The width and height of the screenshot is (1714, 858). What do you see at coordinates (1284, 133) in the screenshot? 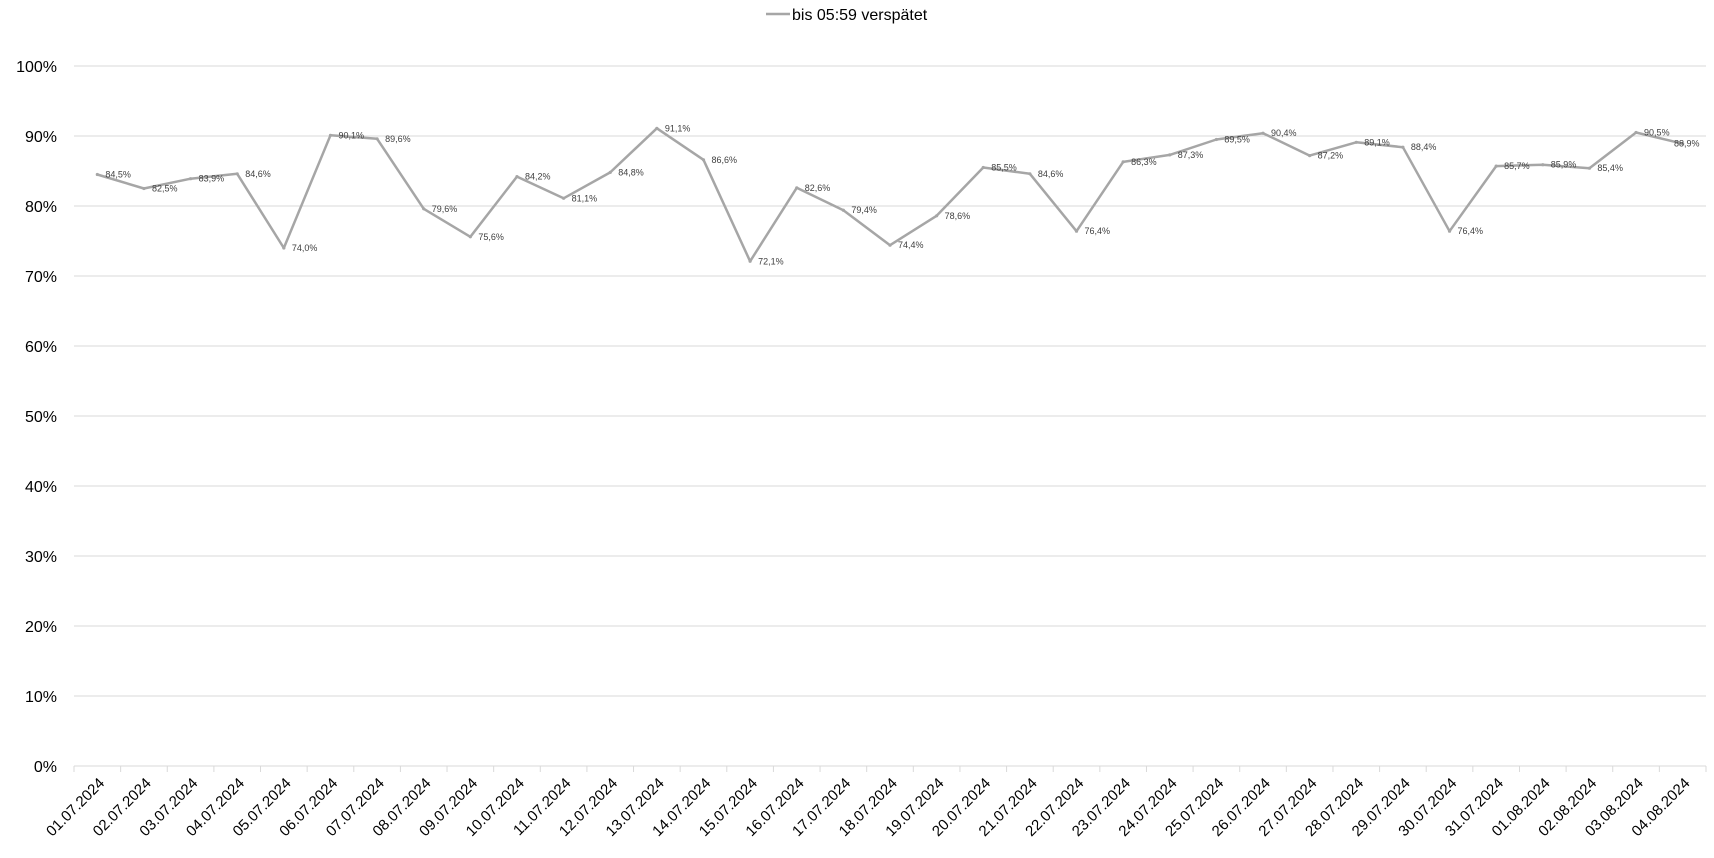
I see `data-label: 90,4%` at bounding box center [1284, 133].